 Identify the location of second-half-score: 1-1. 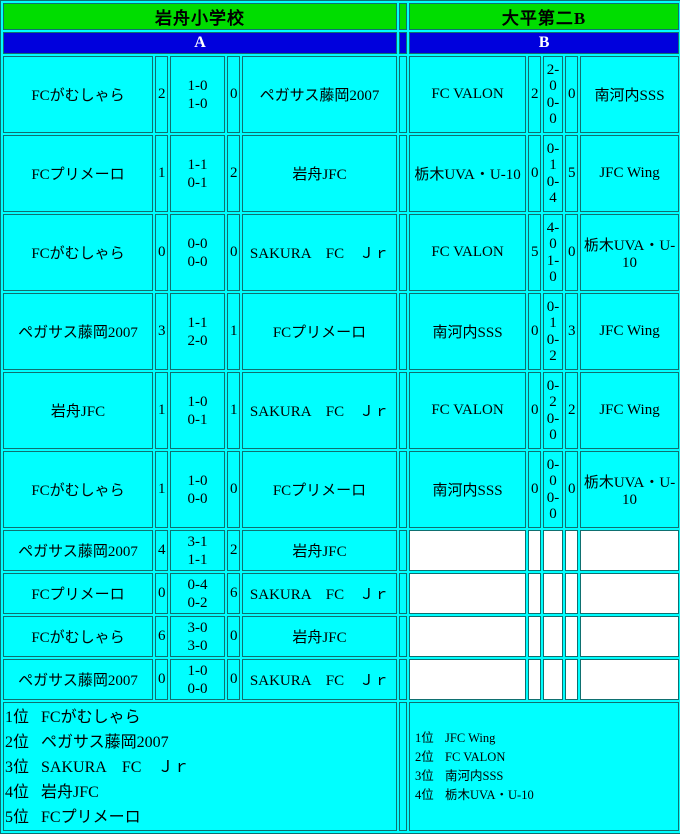
(197, 559).